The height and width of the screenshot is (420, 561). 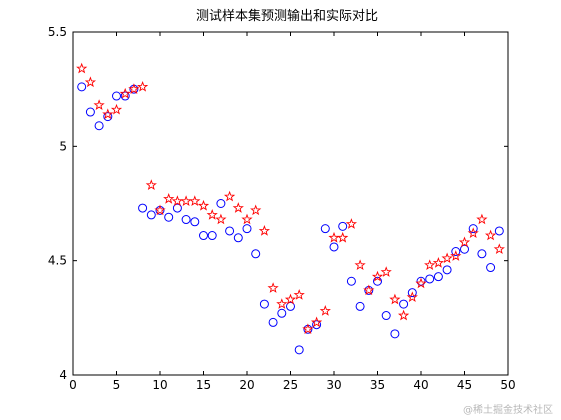 What do you see at coordinates (63, 375) in the screenshot?
I see `y-tick-label: 4` at bounding box center [63, 375].